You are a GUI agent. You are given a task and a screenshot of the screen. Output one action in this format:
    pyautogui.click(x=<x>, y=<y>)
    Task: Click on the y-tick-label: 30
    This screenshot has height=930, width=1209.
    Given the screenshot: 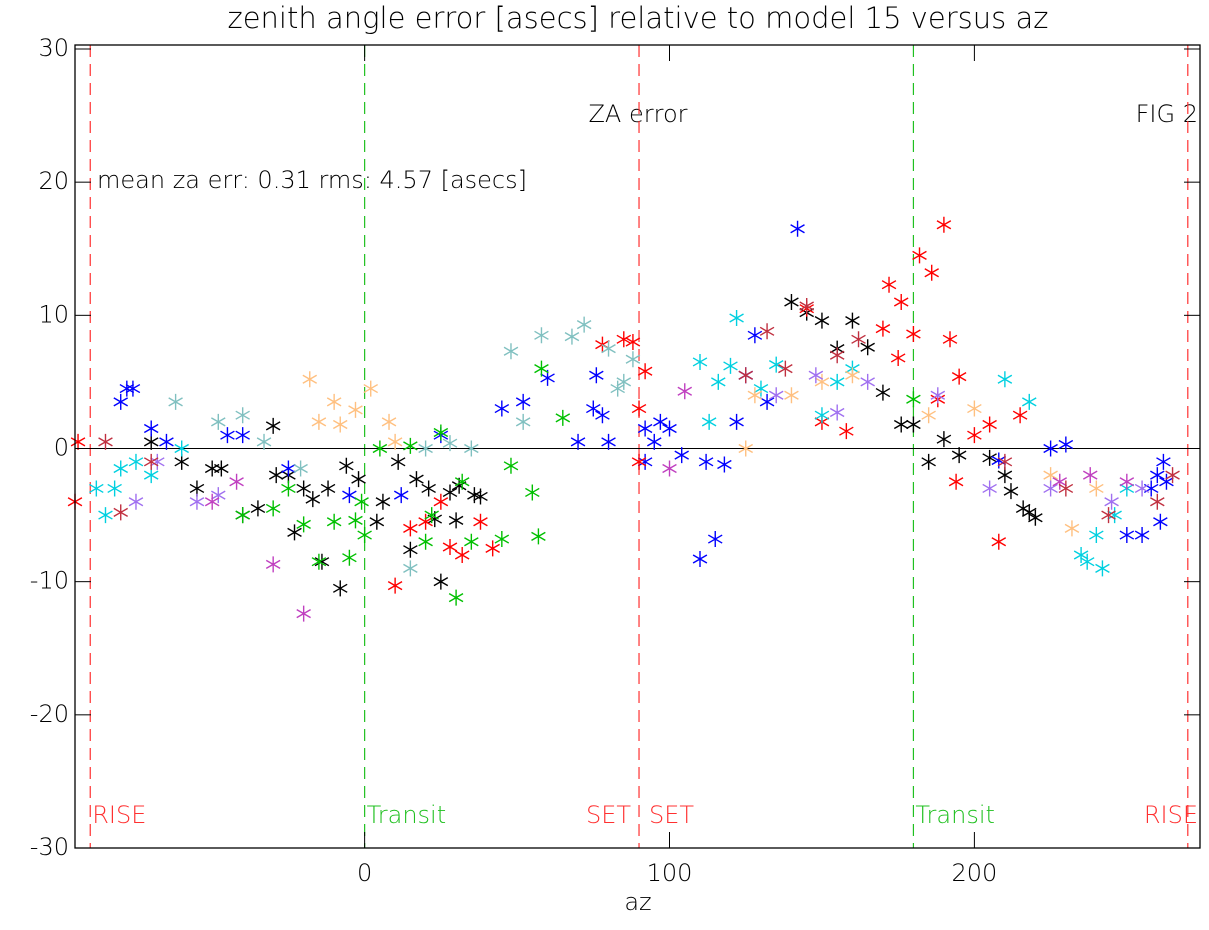 What is the action you would take?
    pyautogui.click(x=53, y=48)
    